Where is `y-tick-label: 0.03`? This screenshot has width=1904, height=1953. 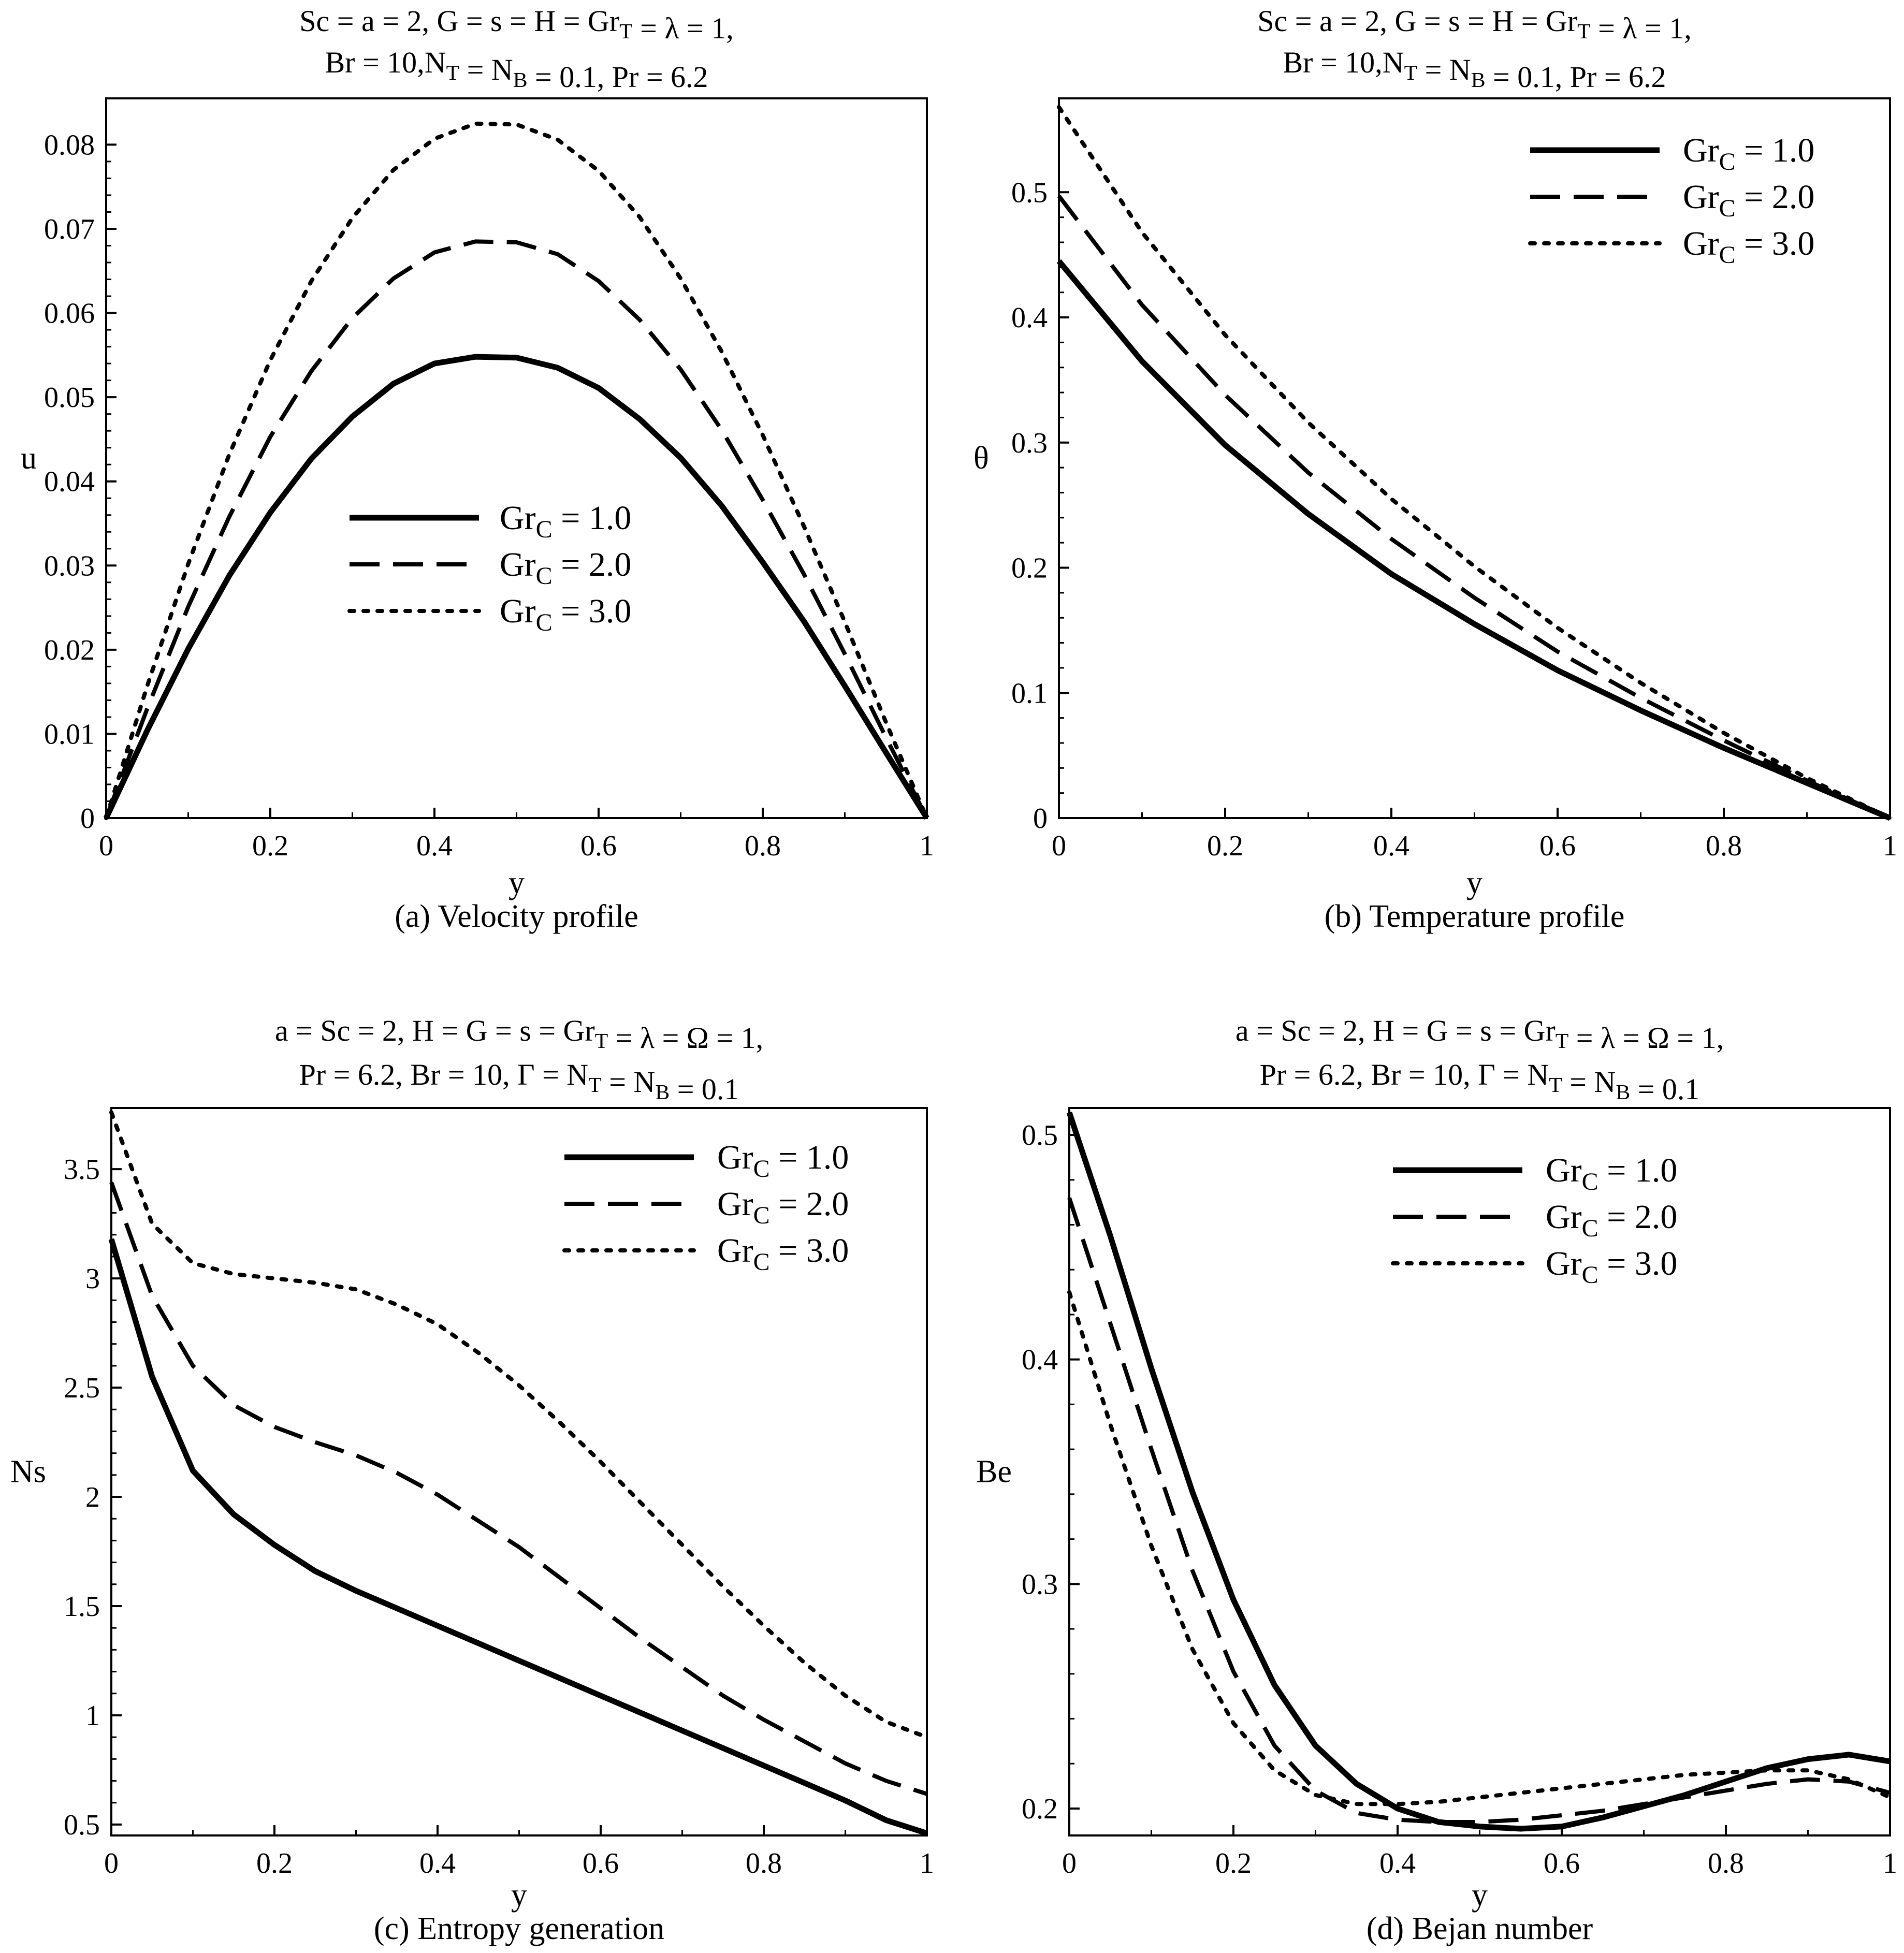
y-tick-label: 0.03 is located at coordinates (69, 566).